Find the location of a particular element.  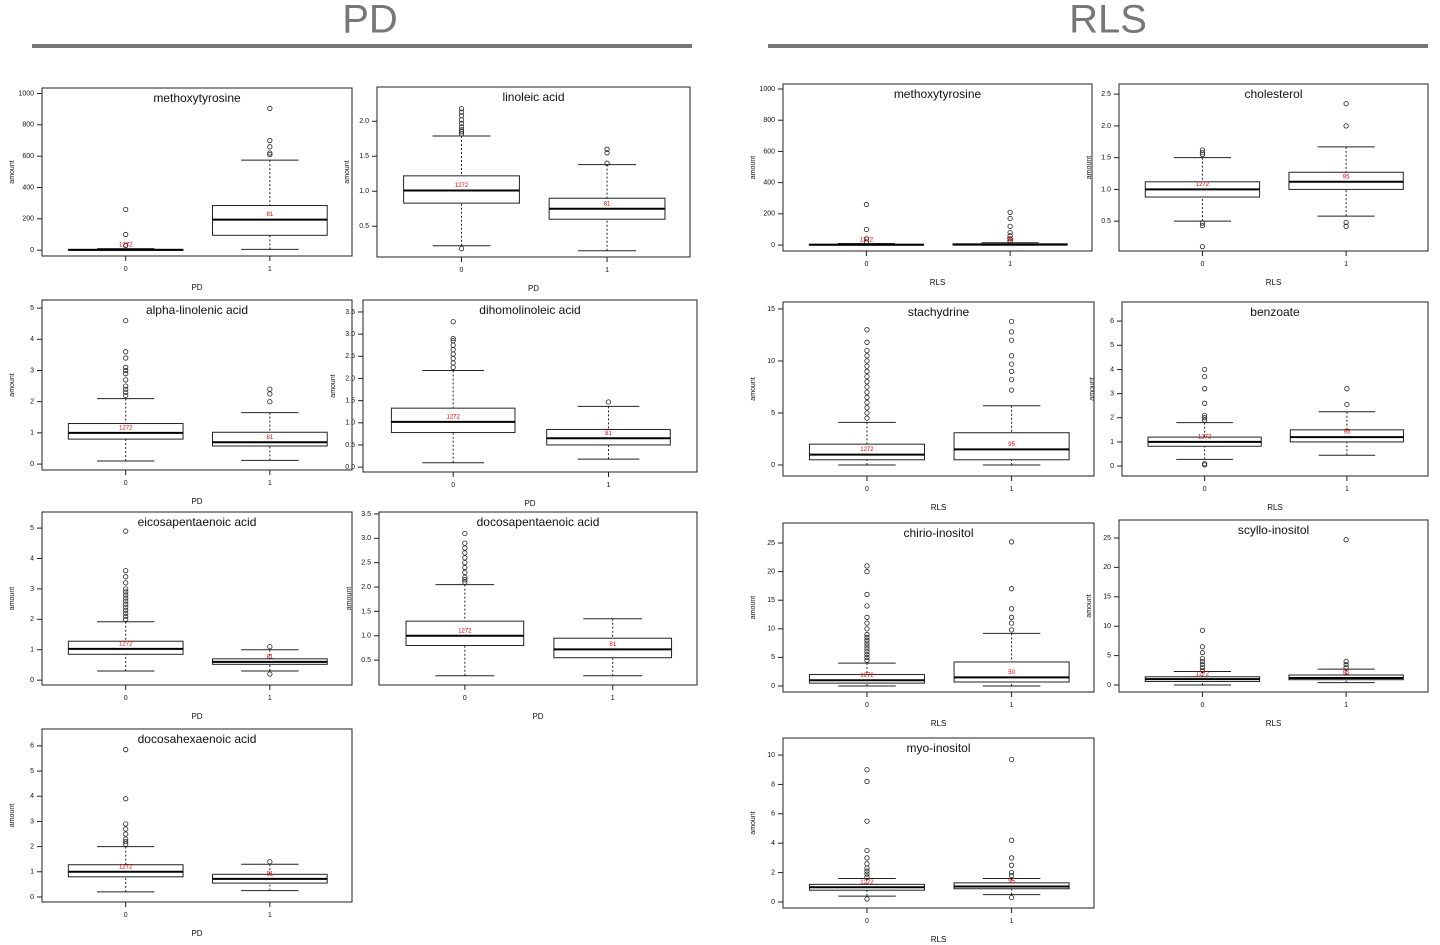

y-tick-label: 1.5 is located at coordinates (364, 156).